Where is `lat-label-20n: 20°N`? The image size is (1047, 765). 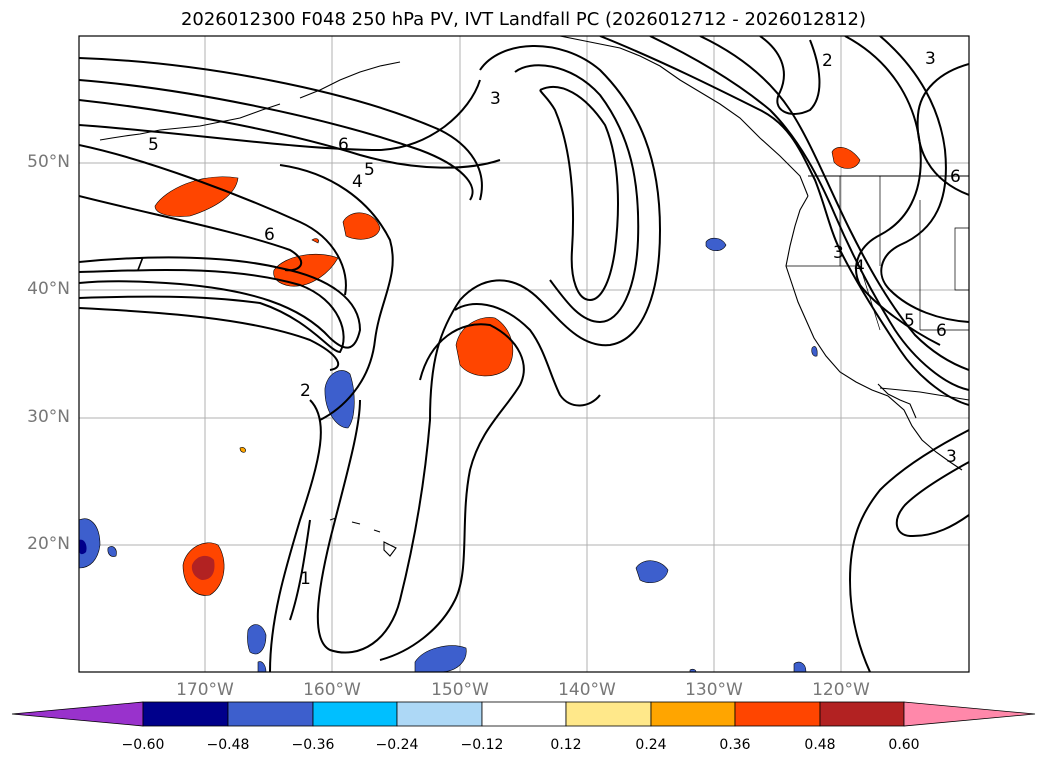
lat-label-20n: 20°N is located at coordinates (48, 544).